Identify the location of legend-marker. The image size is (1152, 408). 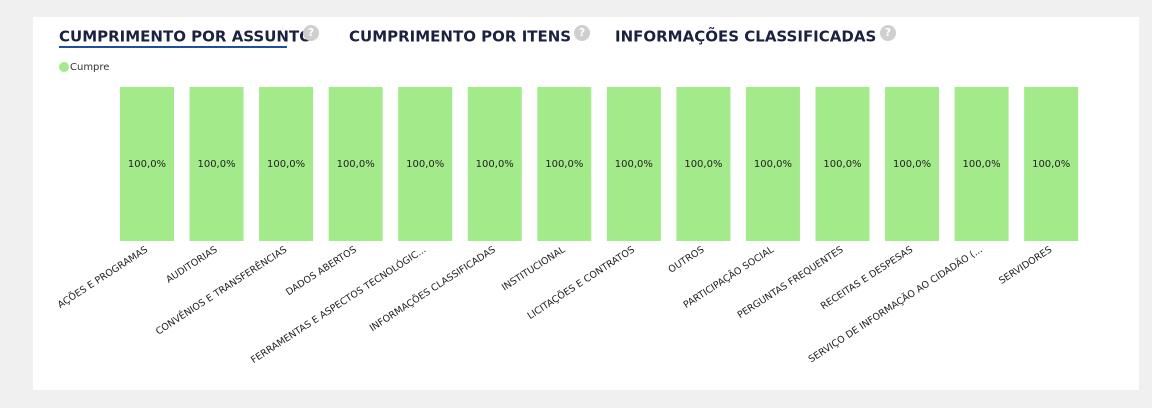
(64, 67).